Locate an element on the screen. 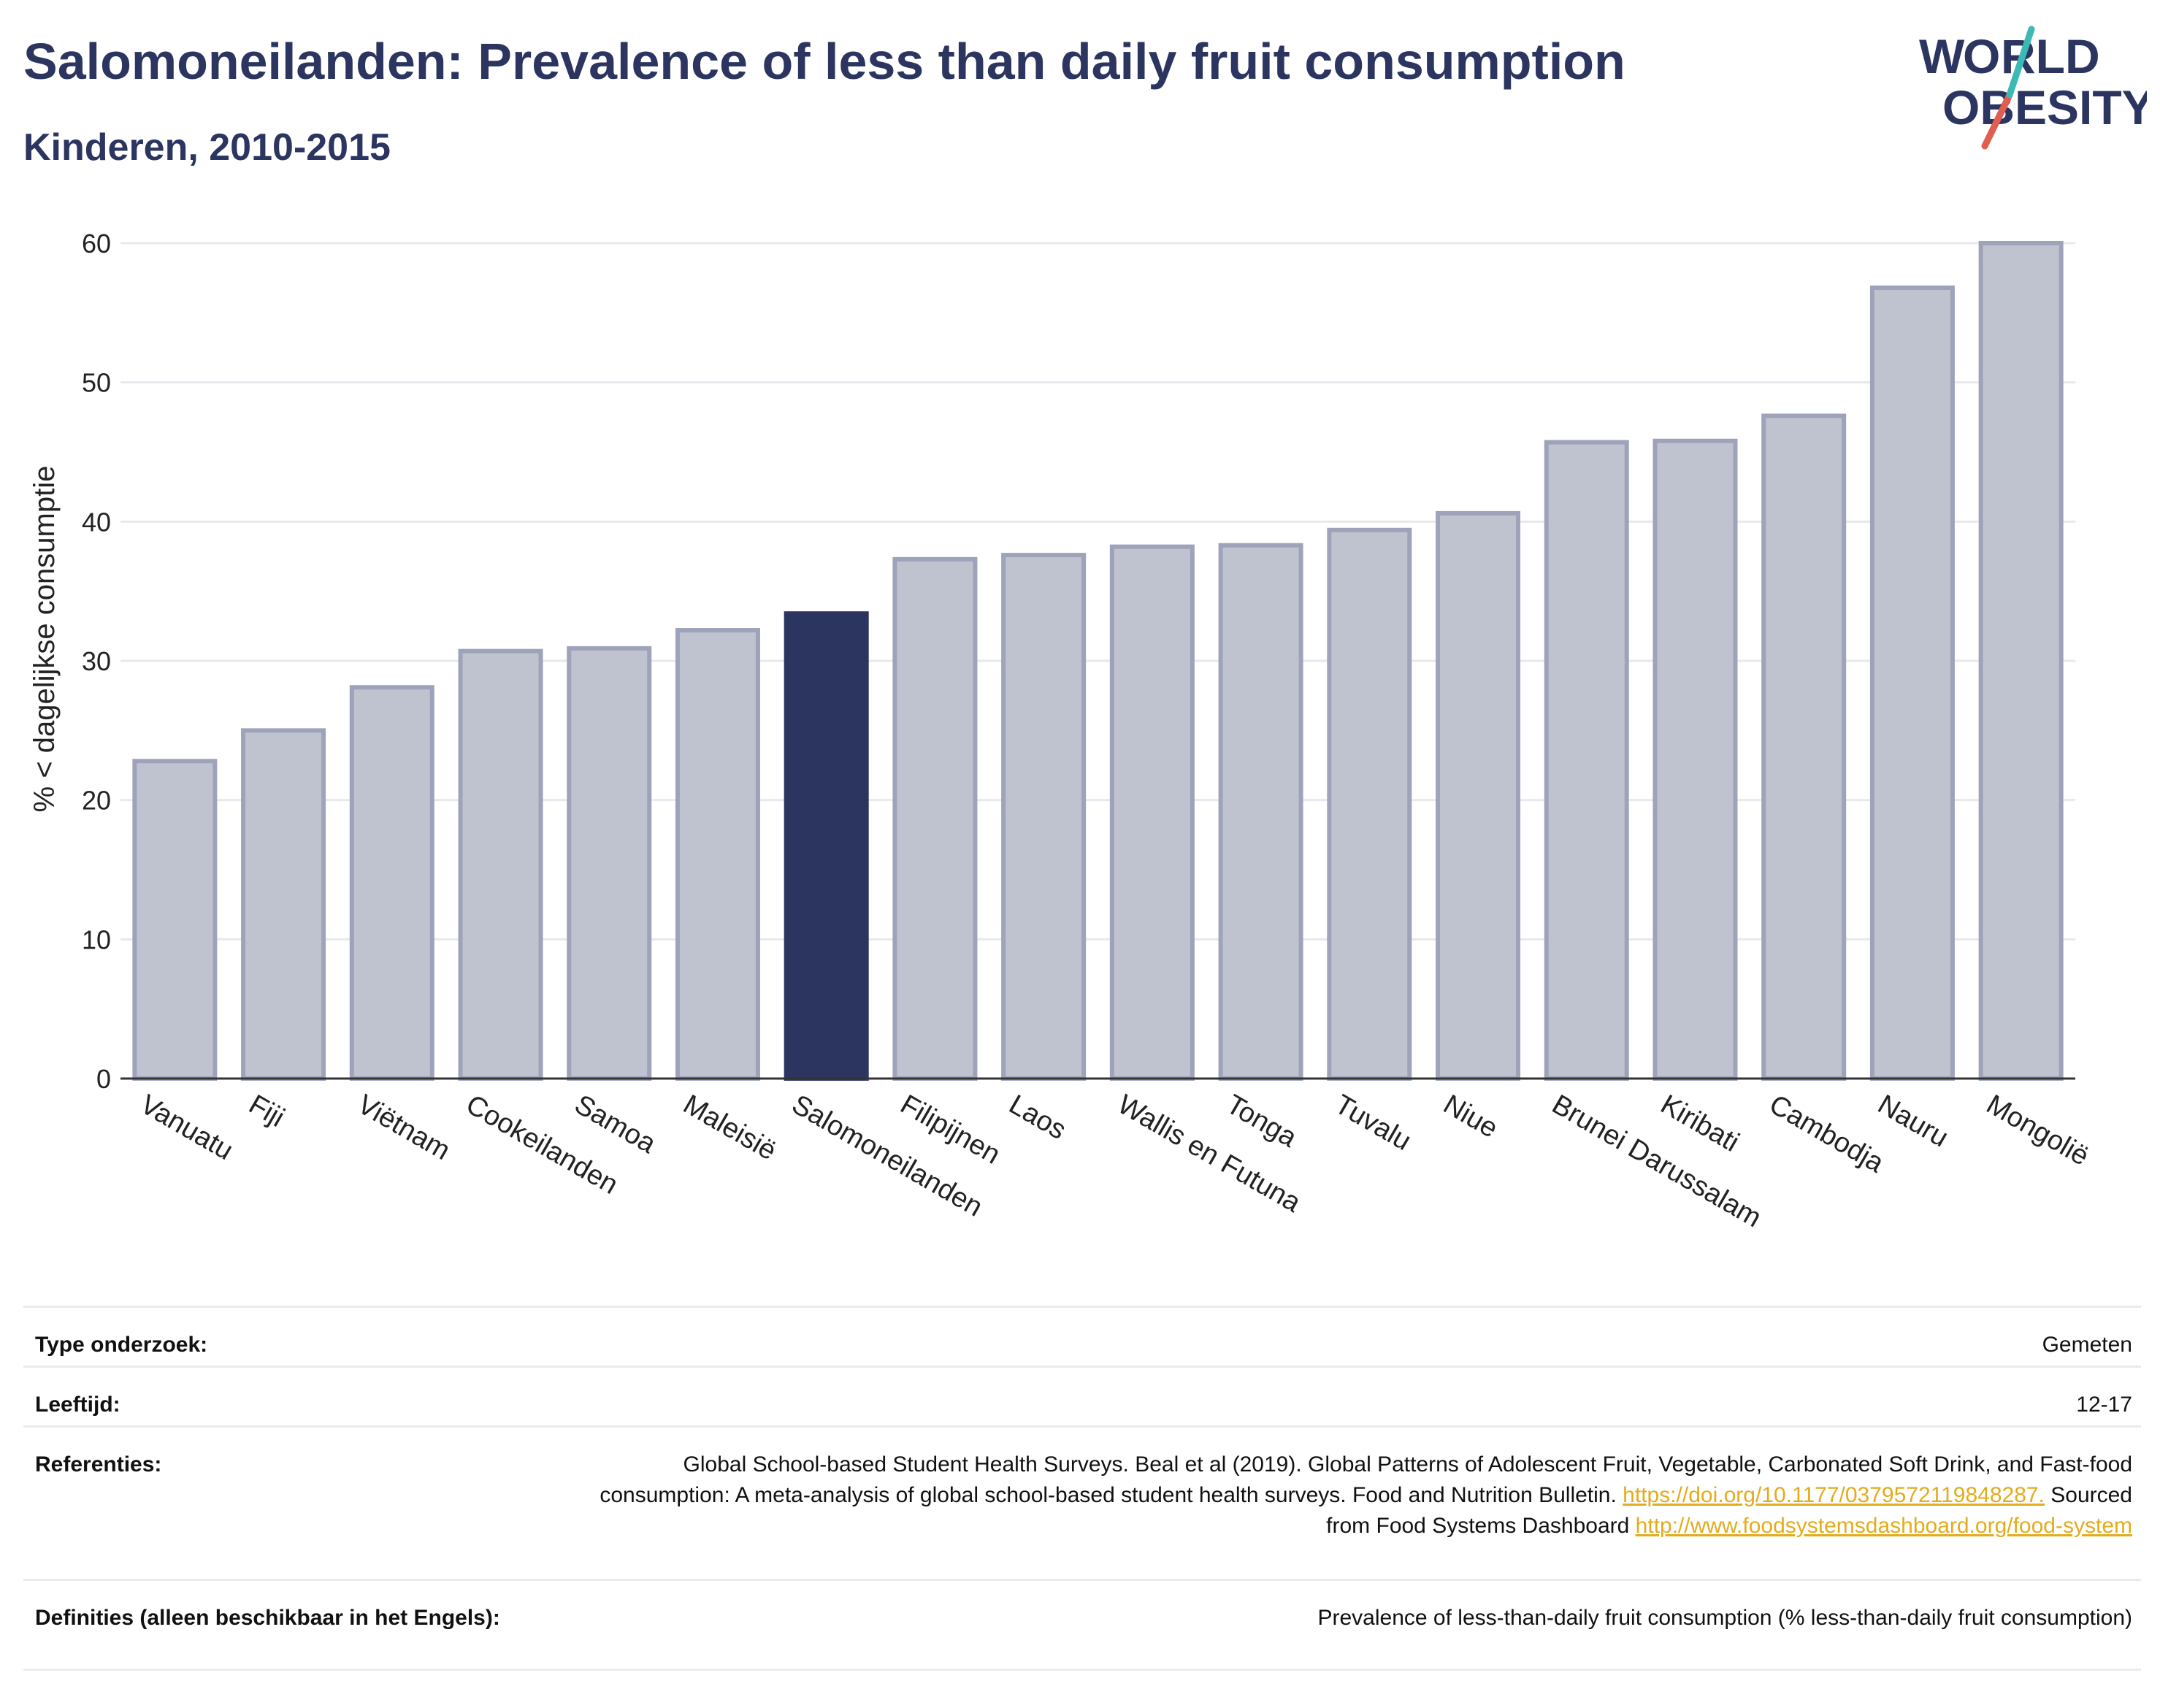 Image resolution: width=2160 pixels, height=1708 pixels. bar-niue is located at coordinates (1478, 795).